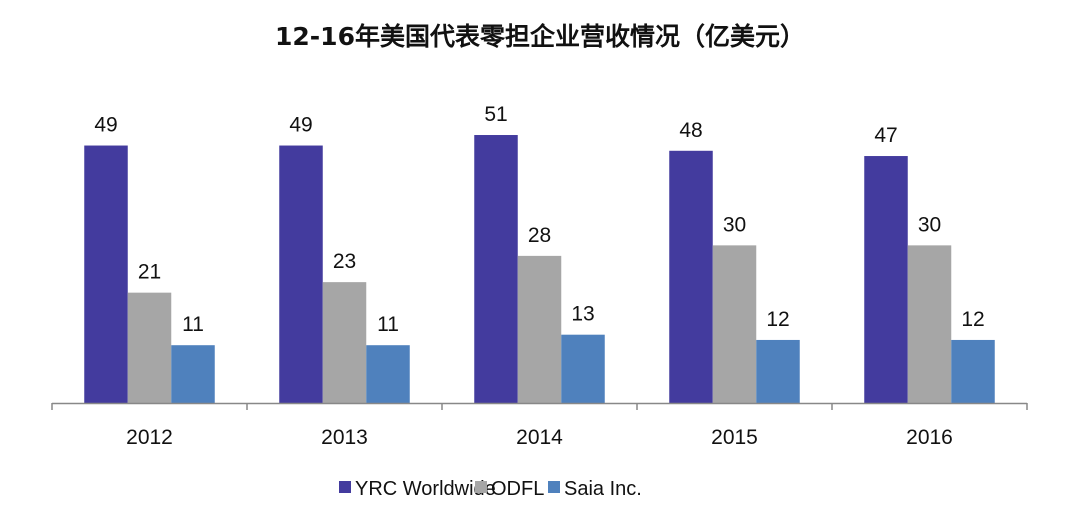 The width and height of the screenshot is (1080, 512). Describe the element at coordinates (886, 279) in the screenshot. I see `bar-yrc-worldwide-2016` at that location.